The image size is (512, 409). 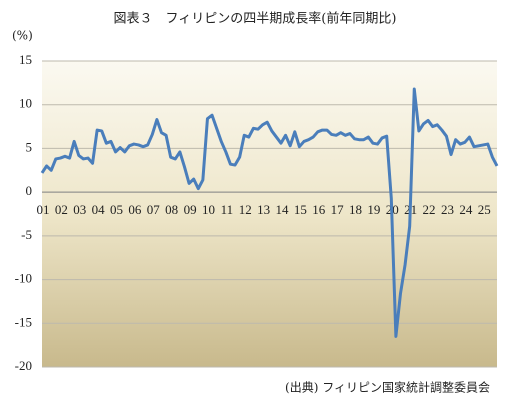 What do you see at coordinates (116, 209) in the screenshot?
I see `x-tick-label: 05` at bounding box center [116, 209].